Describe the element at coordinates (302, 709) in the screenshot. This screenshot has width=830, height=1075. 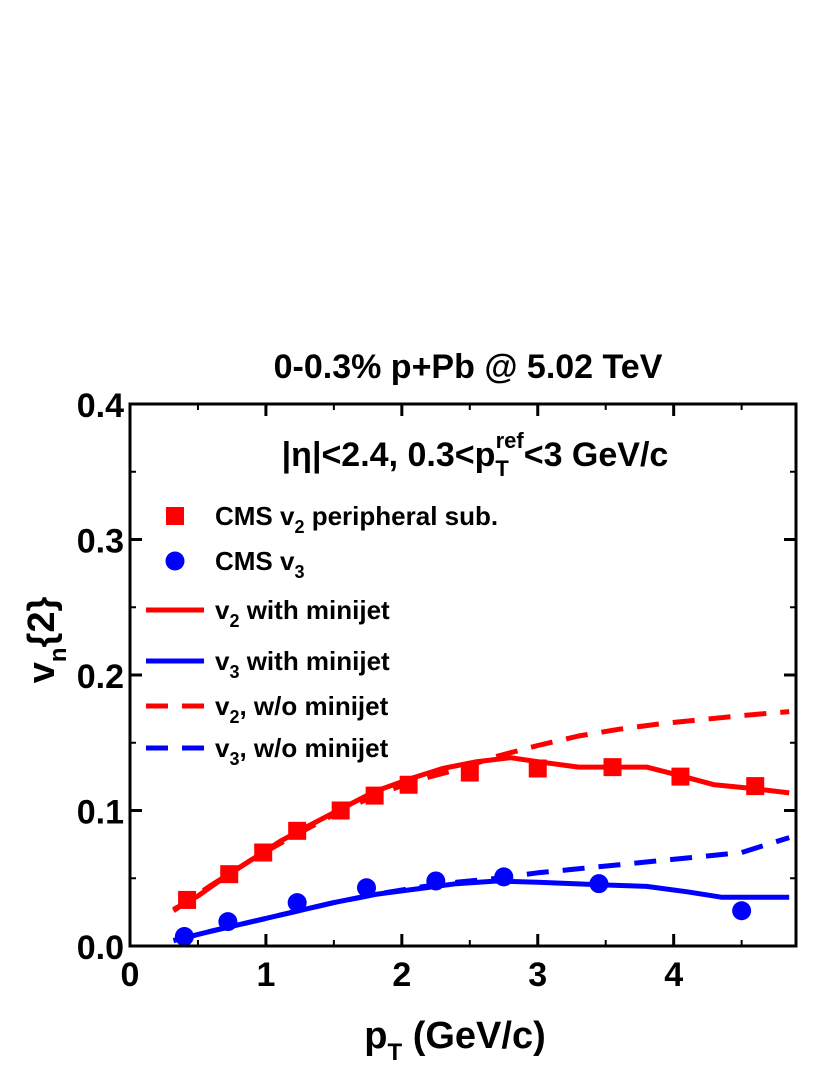
I see `legend-label: v2, w/o minijet` at that location.